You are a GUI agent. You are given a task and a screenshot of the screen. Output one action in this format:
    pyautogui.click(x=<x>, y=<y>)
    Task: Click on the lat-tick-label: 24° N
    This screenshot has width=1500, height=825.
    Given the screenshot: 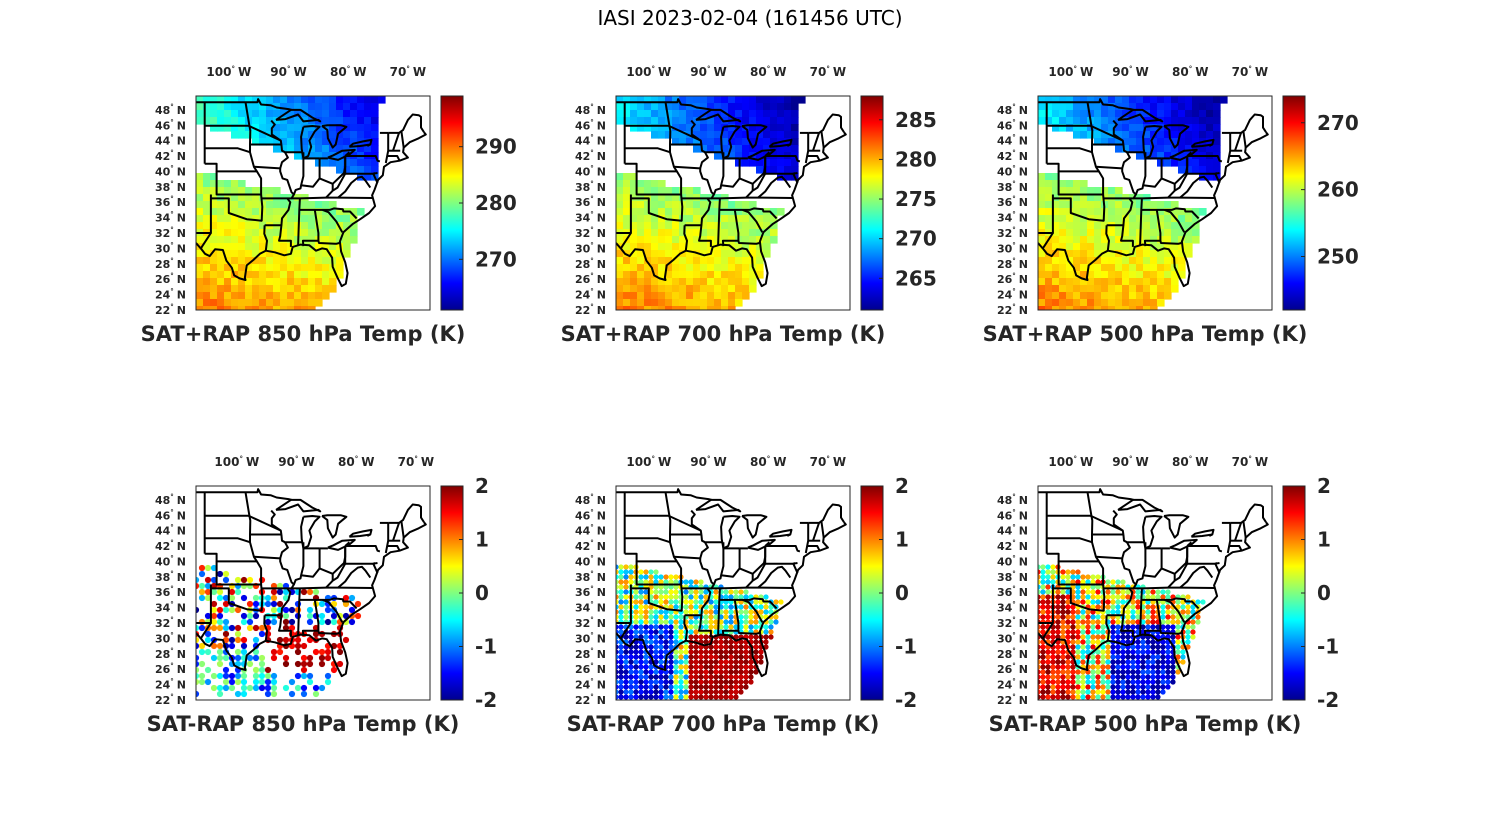 What is the action you would take?
    pyautogui.click(x=1012, y=685)
    